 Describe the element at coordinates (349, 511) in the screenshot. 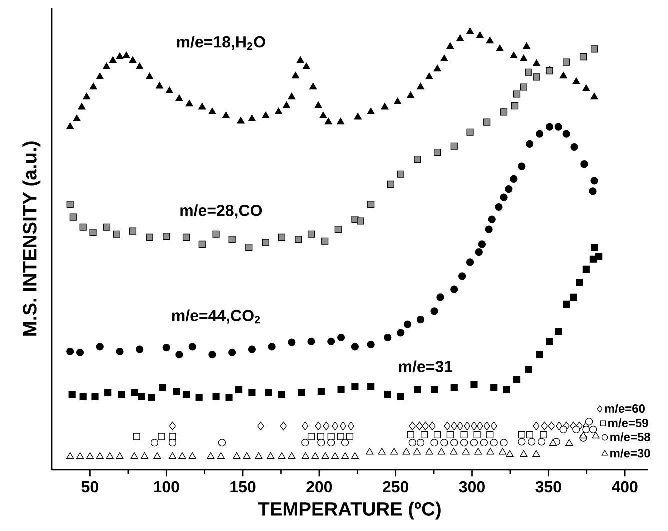

I see `x-axis-title: TEMPERATURE (ºC)` at that location.